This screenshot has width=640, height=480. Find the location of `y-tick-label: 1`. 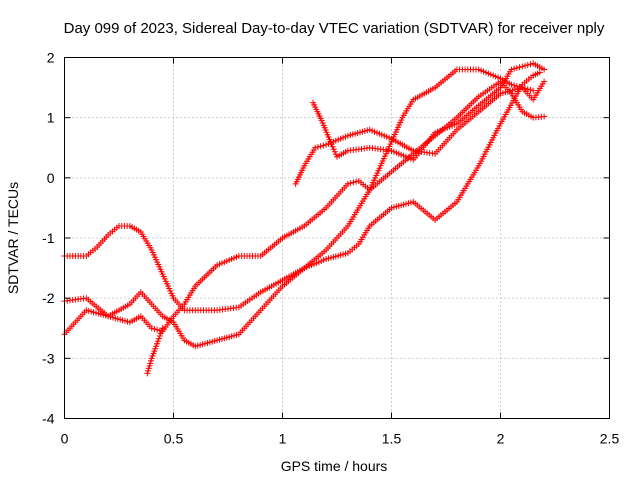

y-tick-label: 1 is located at coordinates (51, 118).